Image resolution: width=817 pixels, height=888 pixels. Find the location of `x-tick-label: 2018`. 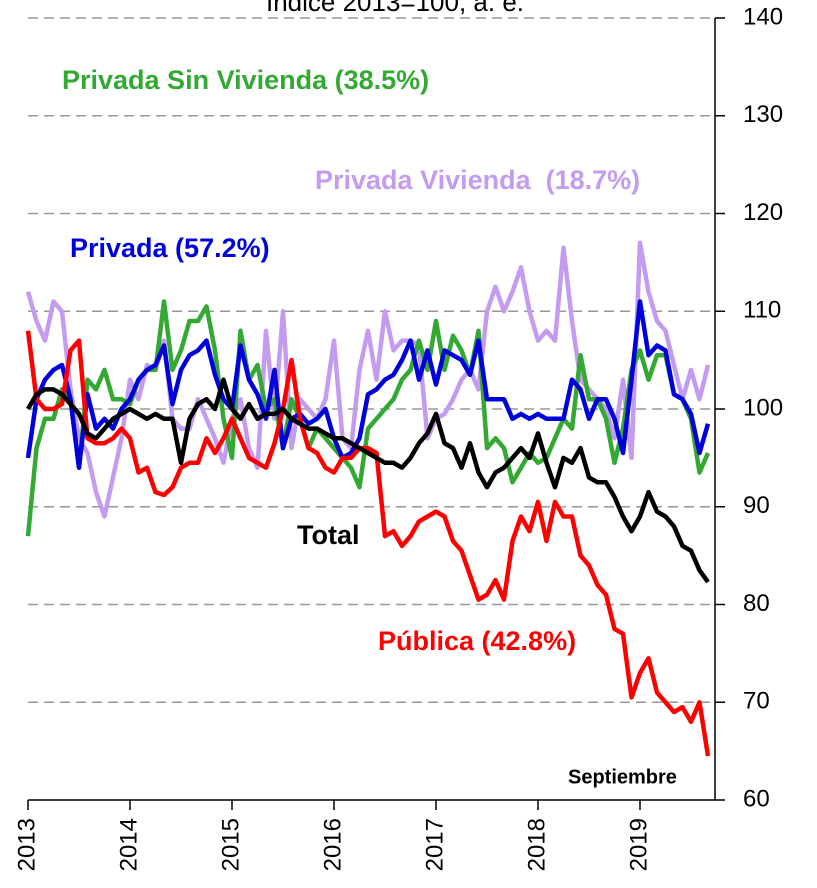

x-tick-label: 2018 is located at coordinates (536, 844).